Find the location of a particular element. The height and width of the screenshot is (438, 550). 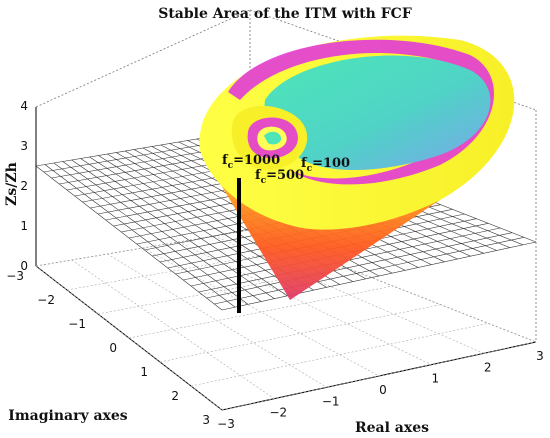

fc-annotation: fc=500 is located at coordinates (279, 177).